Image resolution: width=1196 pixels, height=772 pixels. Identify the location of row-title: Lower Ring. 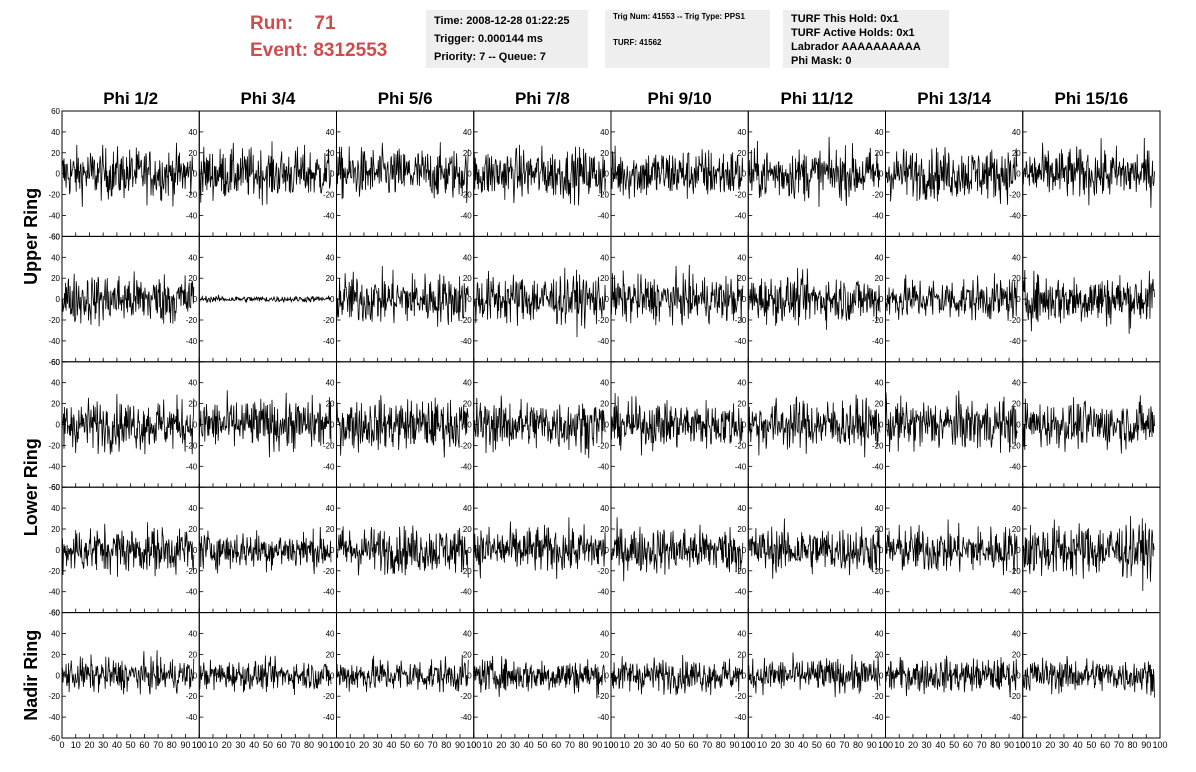
(31, 487).